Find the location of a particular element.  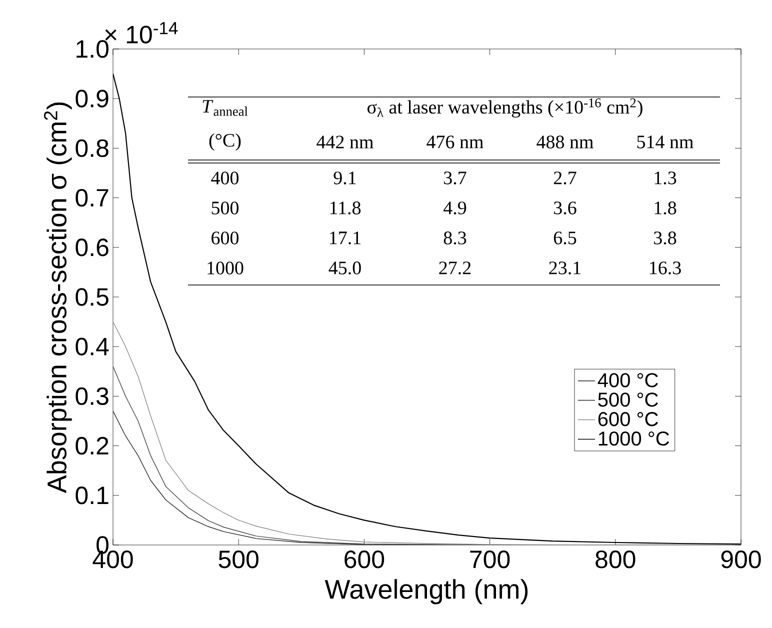

annotation: 400 is located at coordinates (225, 178).